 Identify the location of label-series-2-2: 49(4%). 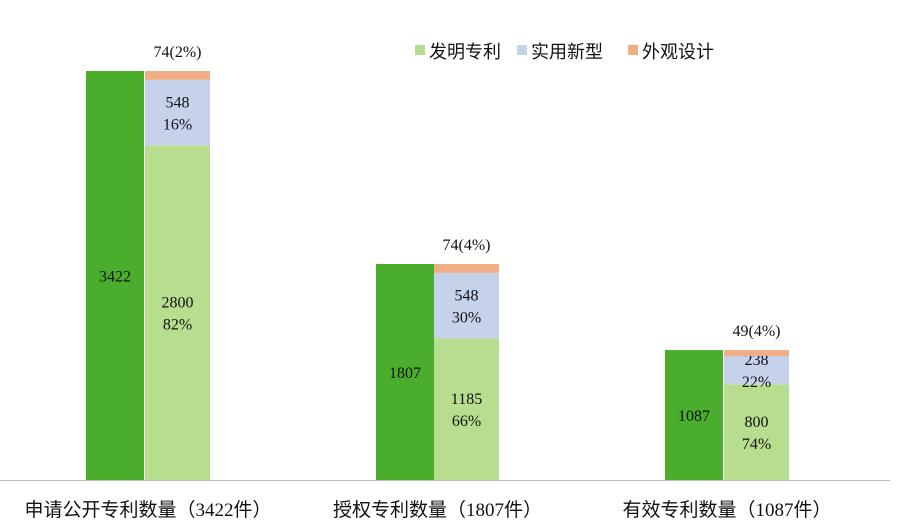
(757, 331).